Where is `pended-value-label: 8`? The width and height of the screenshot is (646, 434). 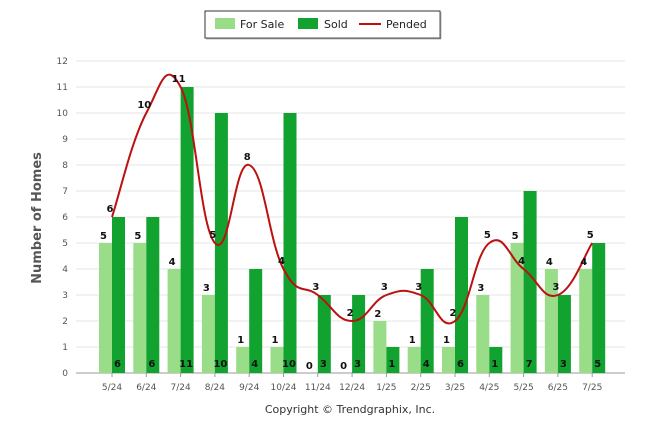
pended-value-label: 8 is located at coordinates (247, 157).